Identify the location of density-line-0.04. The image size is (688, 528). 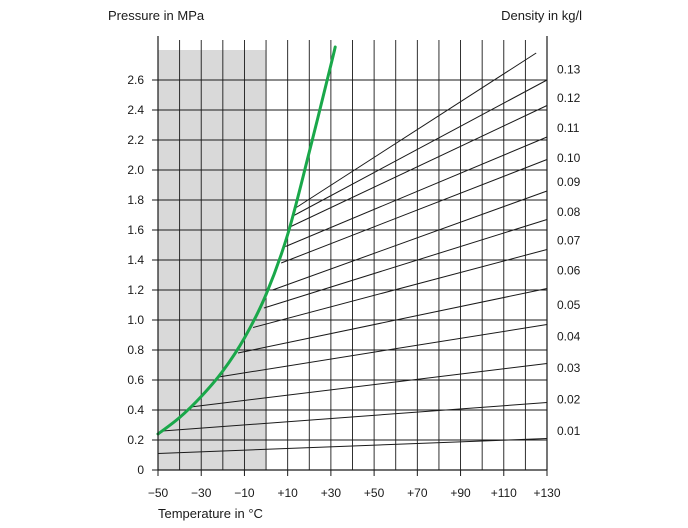
(383, 351).